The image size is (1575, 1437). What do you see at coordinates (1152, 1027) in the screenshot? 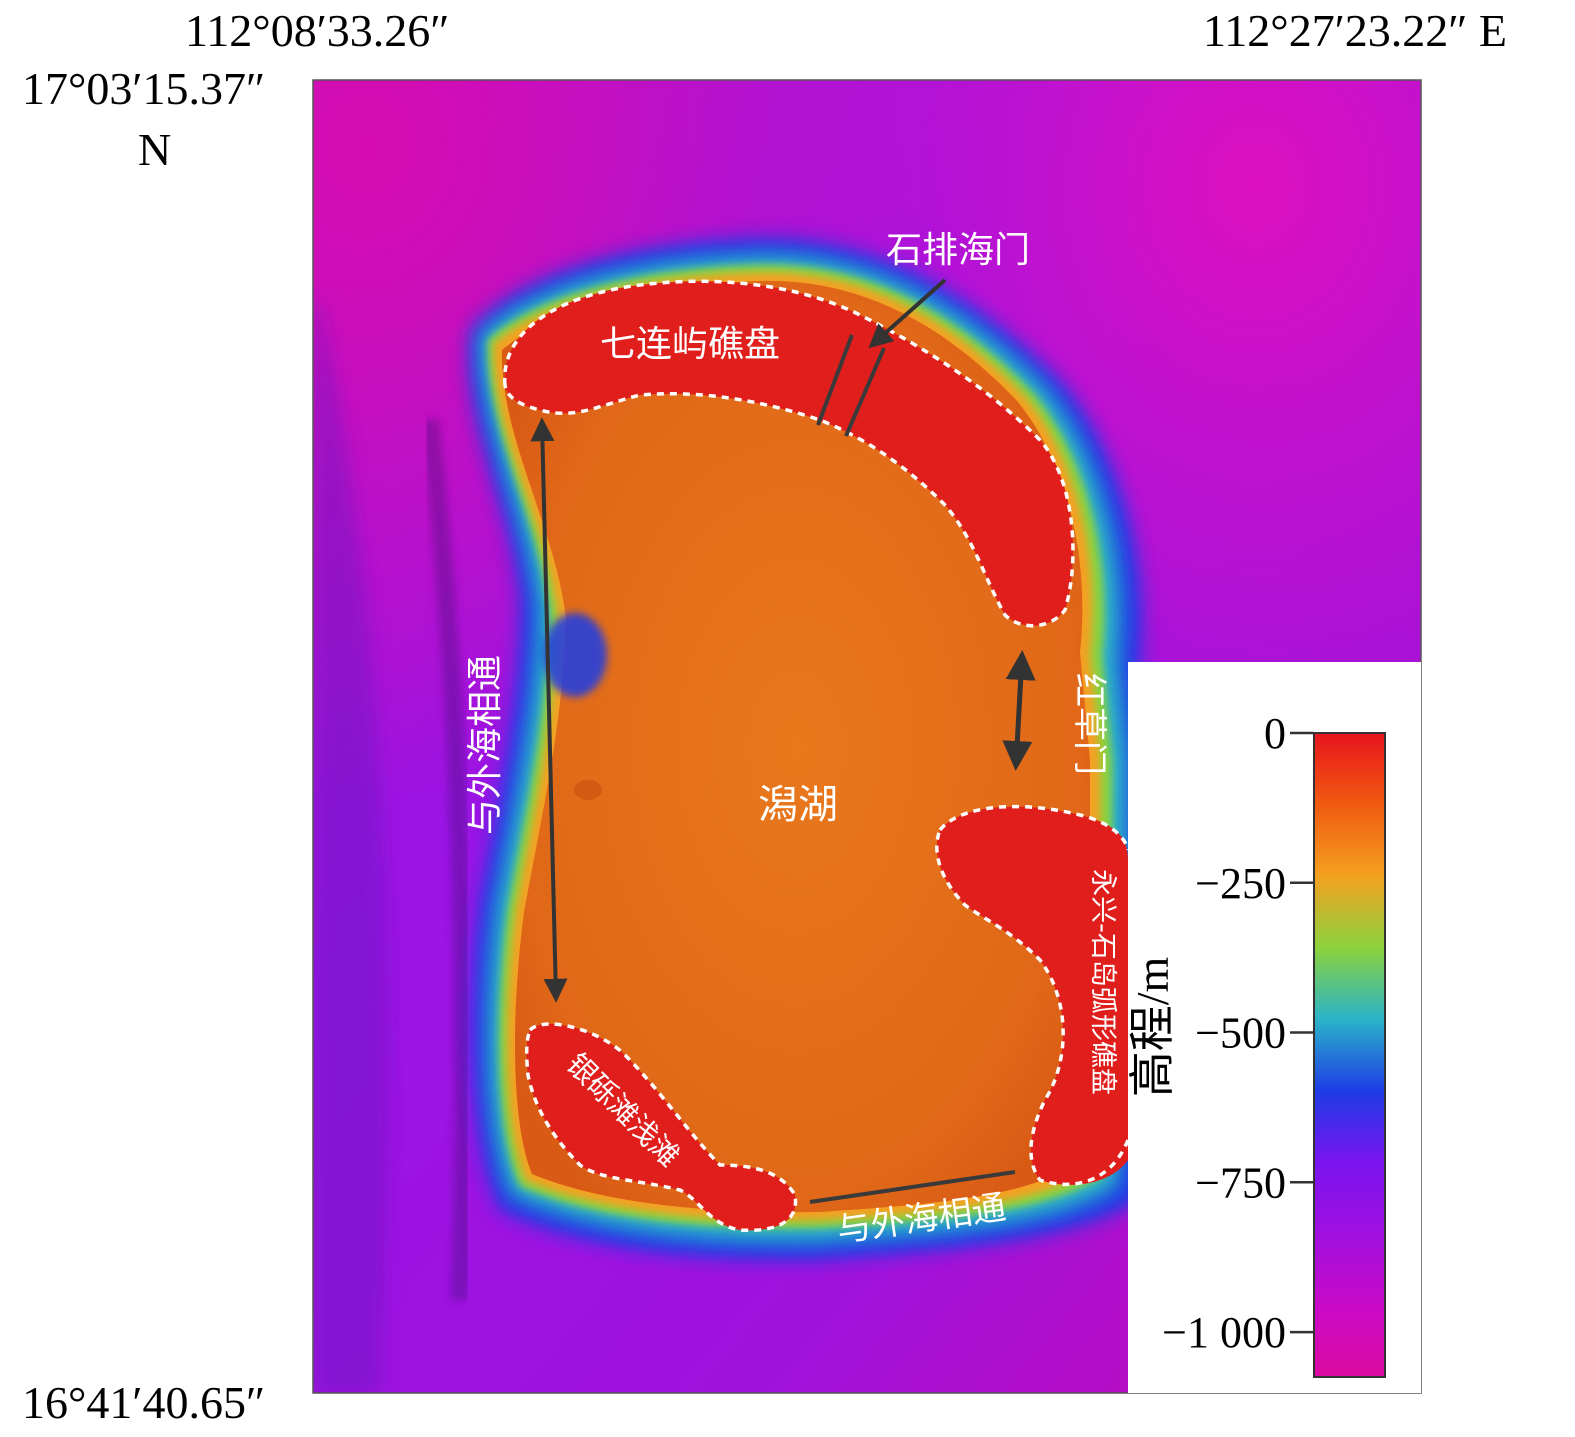
I see `legend-title: 高程/m` at bounding box center [1152, 1027].